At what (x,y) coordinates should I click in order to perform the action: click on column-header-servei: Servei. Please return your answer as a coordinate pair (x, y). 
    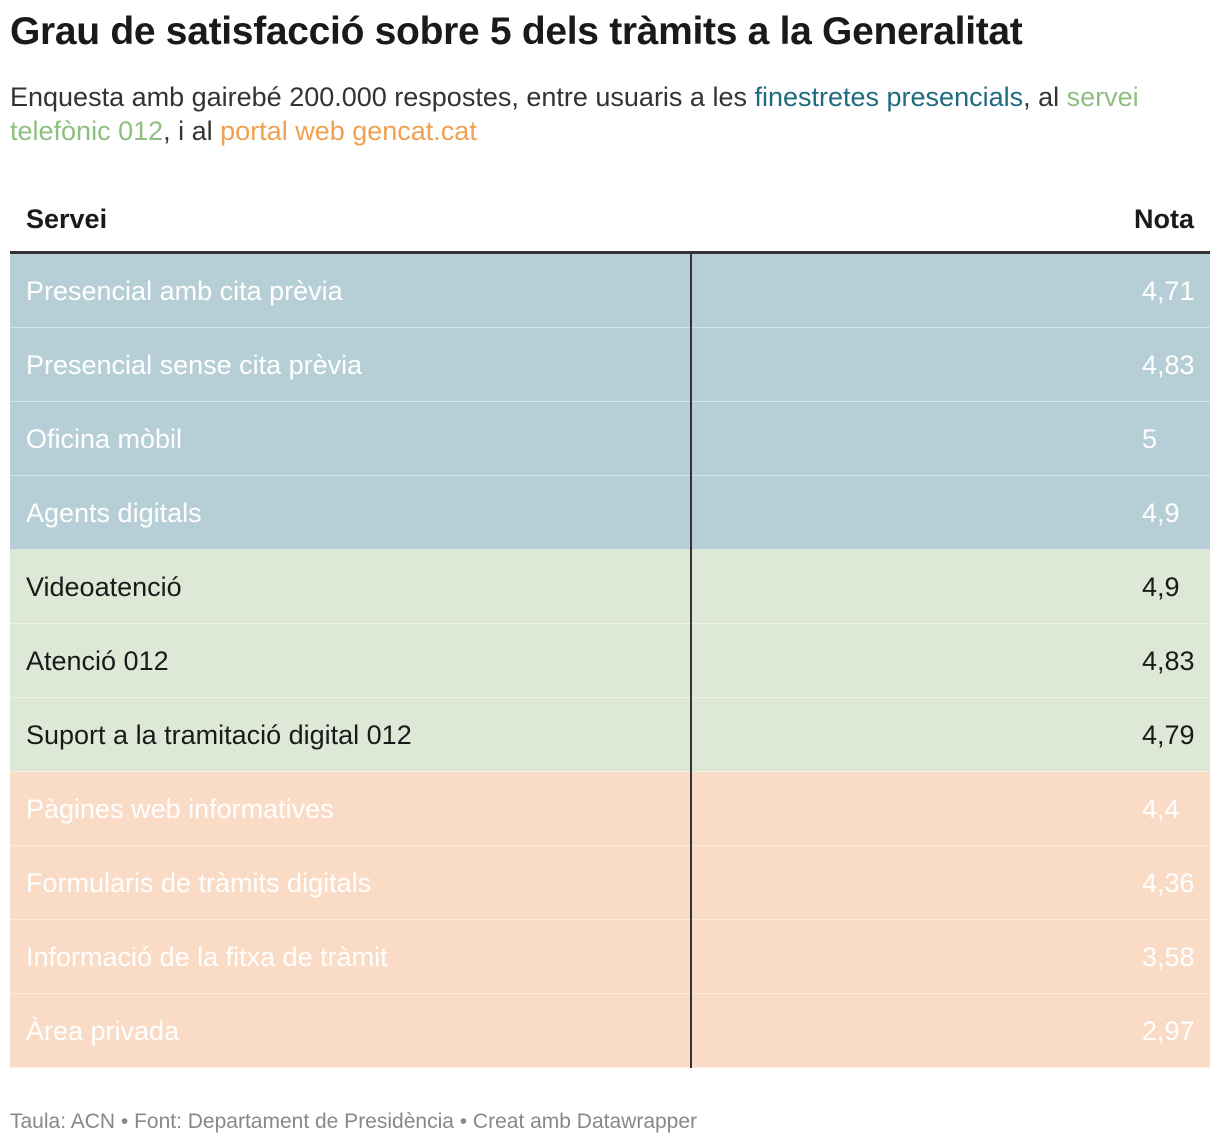
    Looking at the image, I should click on (67, 219).